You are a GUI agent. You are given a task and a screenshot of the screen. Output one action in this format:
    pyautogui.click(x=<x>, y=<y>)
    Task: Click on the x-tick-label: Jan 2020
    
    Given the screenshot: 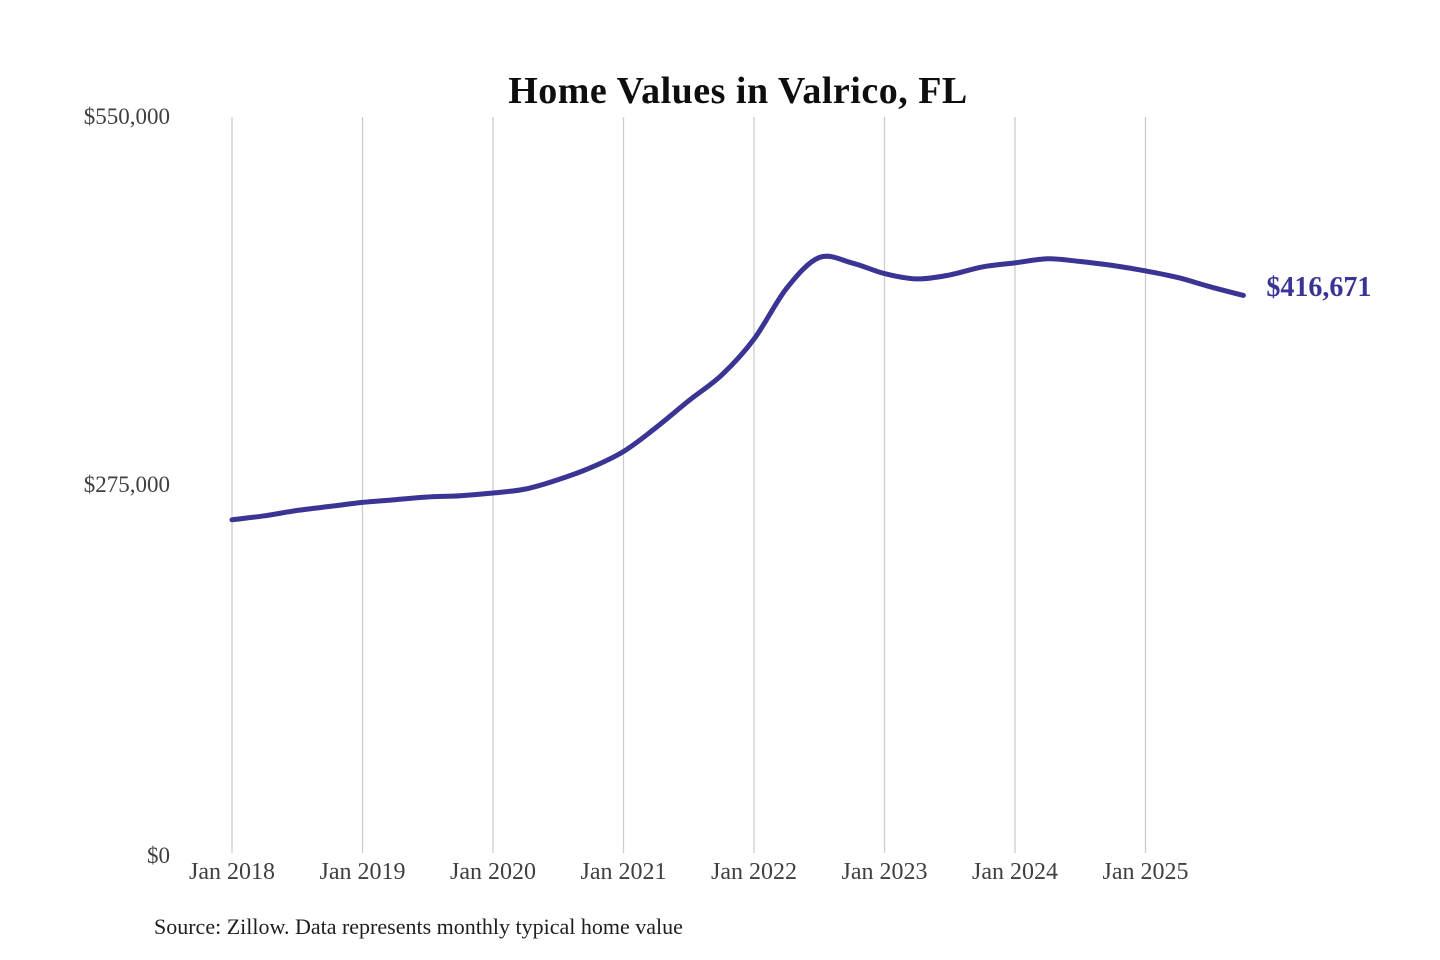 What is the action you would take?
    pyautogui.click(x=493, y=872)
    